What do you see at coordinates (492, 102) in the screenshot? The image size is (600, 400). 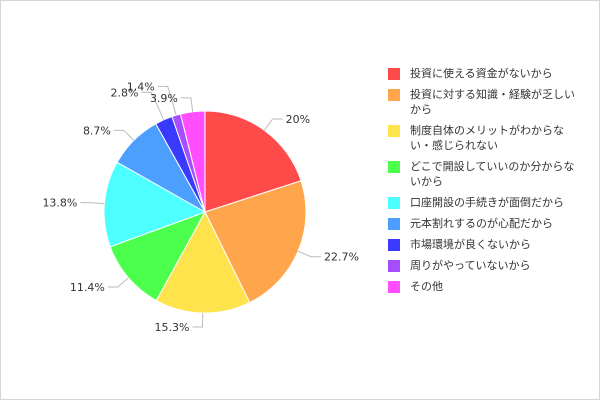 I see `legend-label-1: 投資に対する知識・経験が乏しいから` at bounding box center [492, 102].